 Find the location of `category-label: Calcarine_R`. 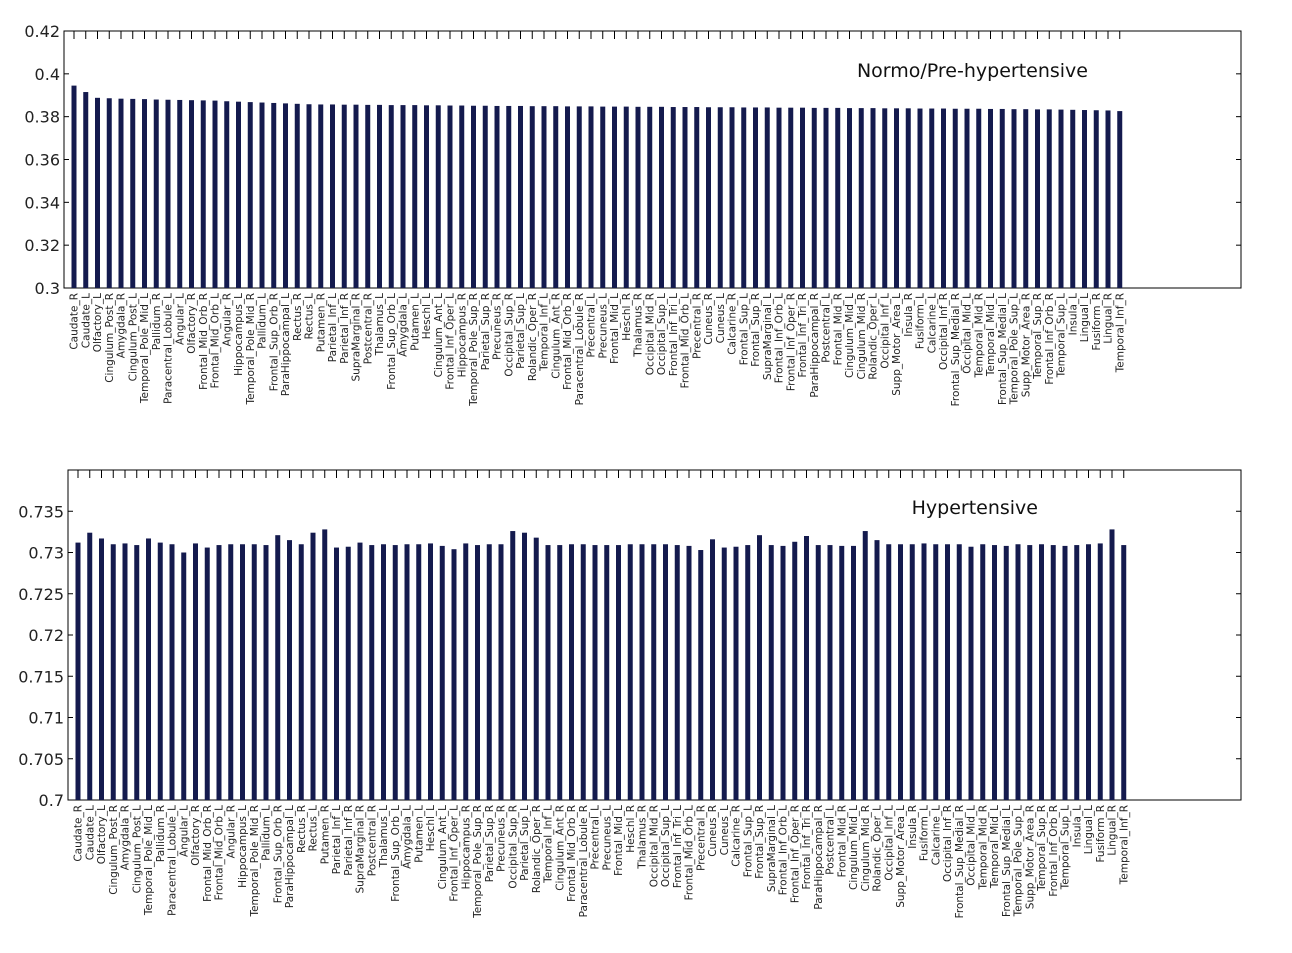

category-label: Calcarine_R is located at coordinates (733, 324).